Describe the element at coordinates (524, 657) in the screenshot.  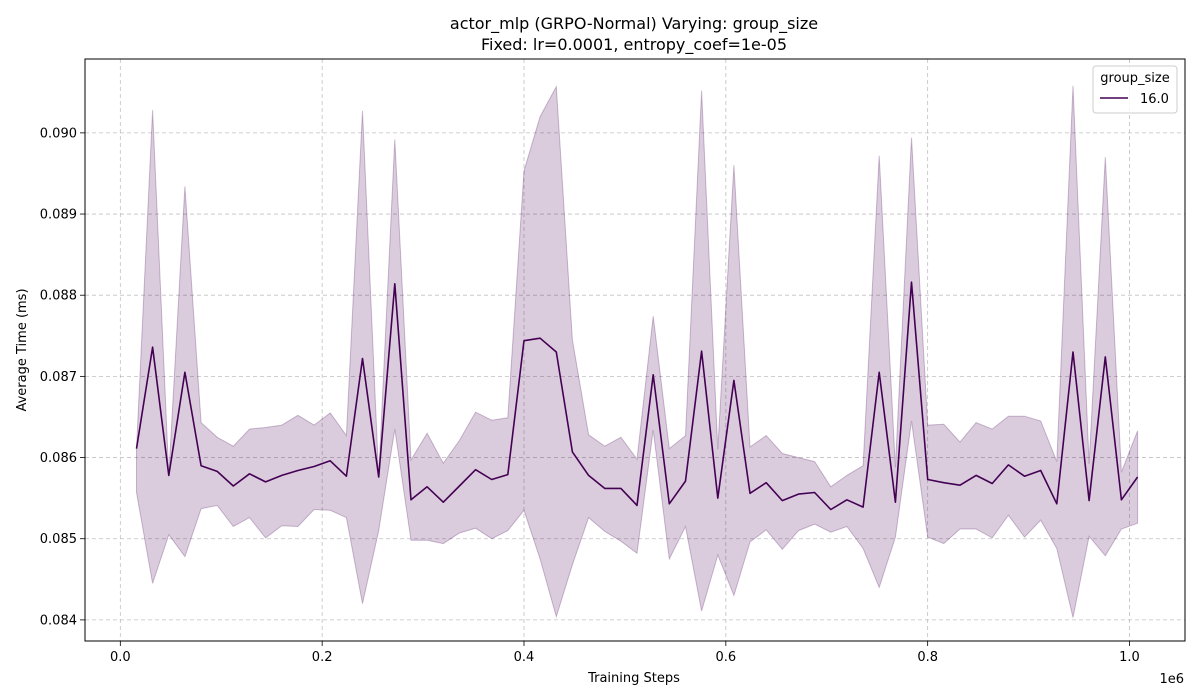
I see `x-tick-label: 0.4` at that location.